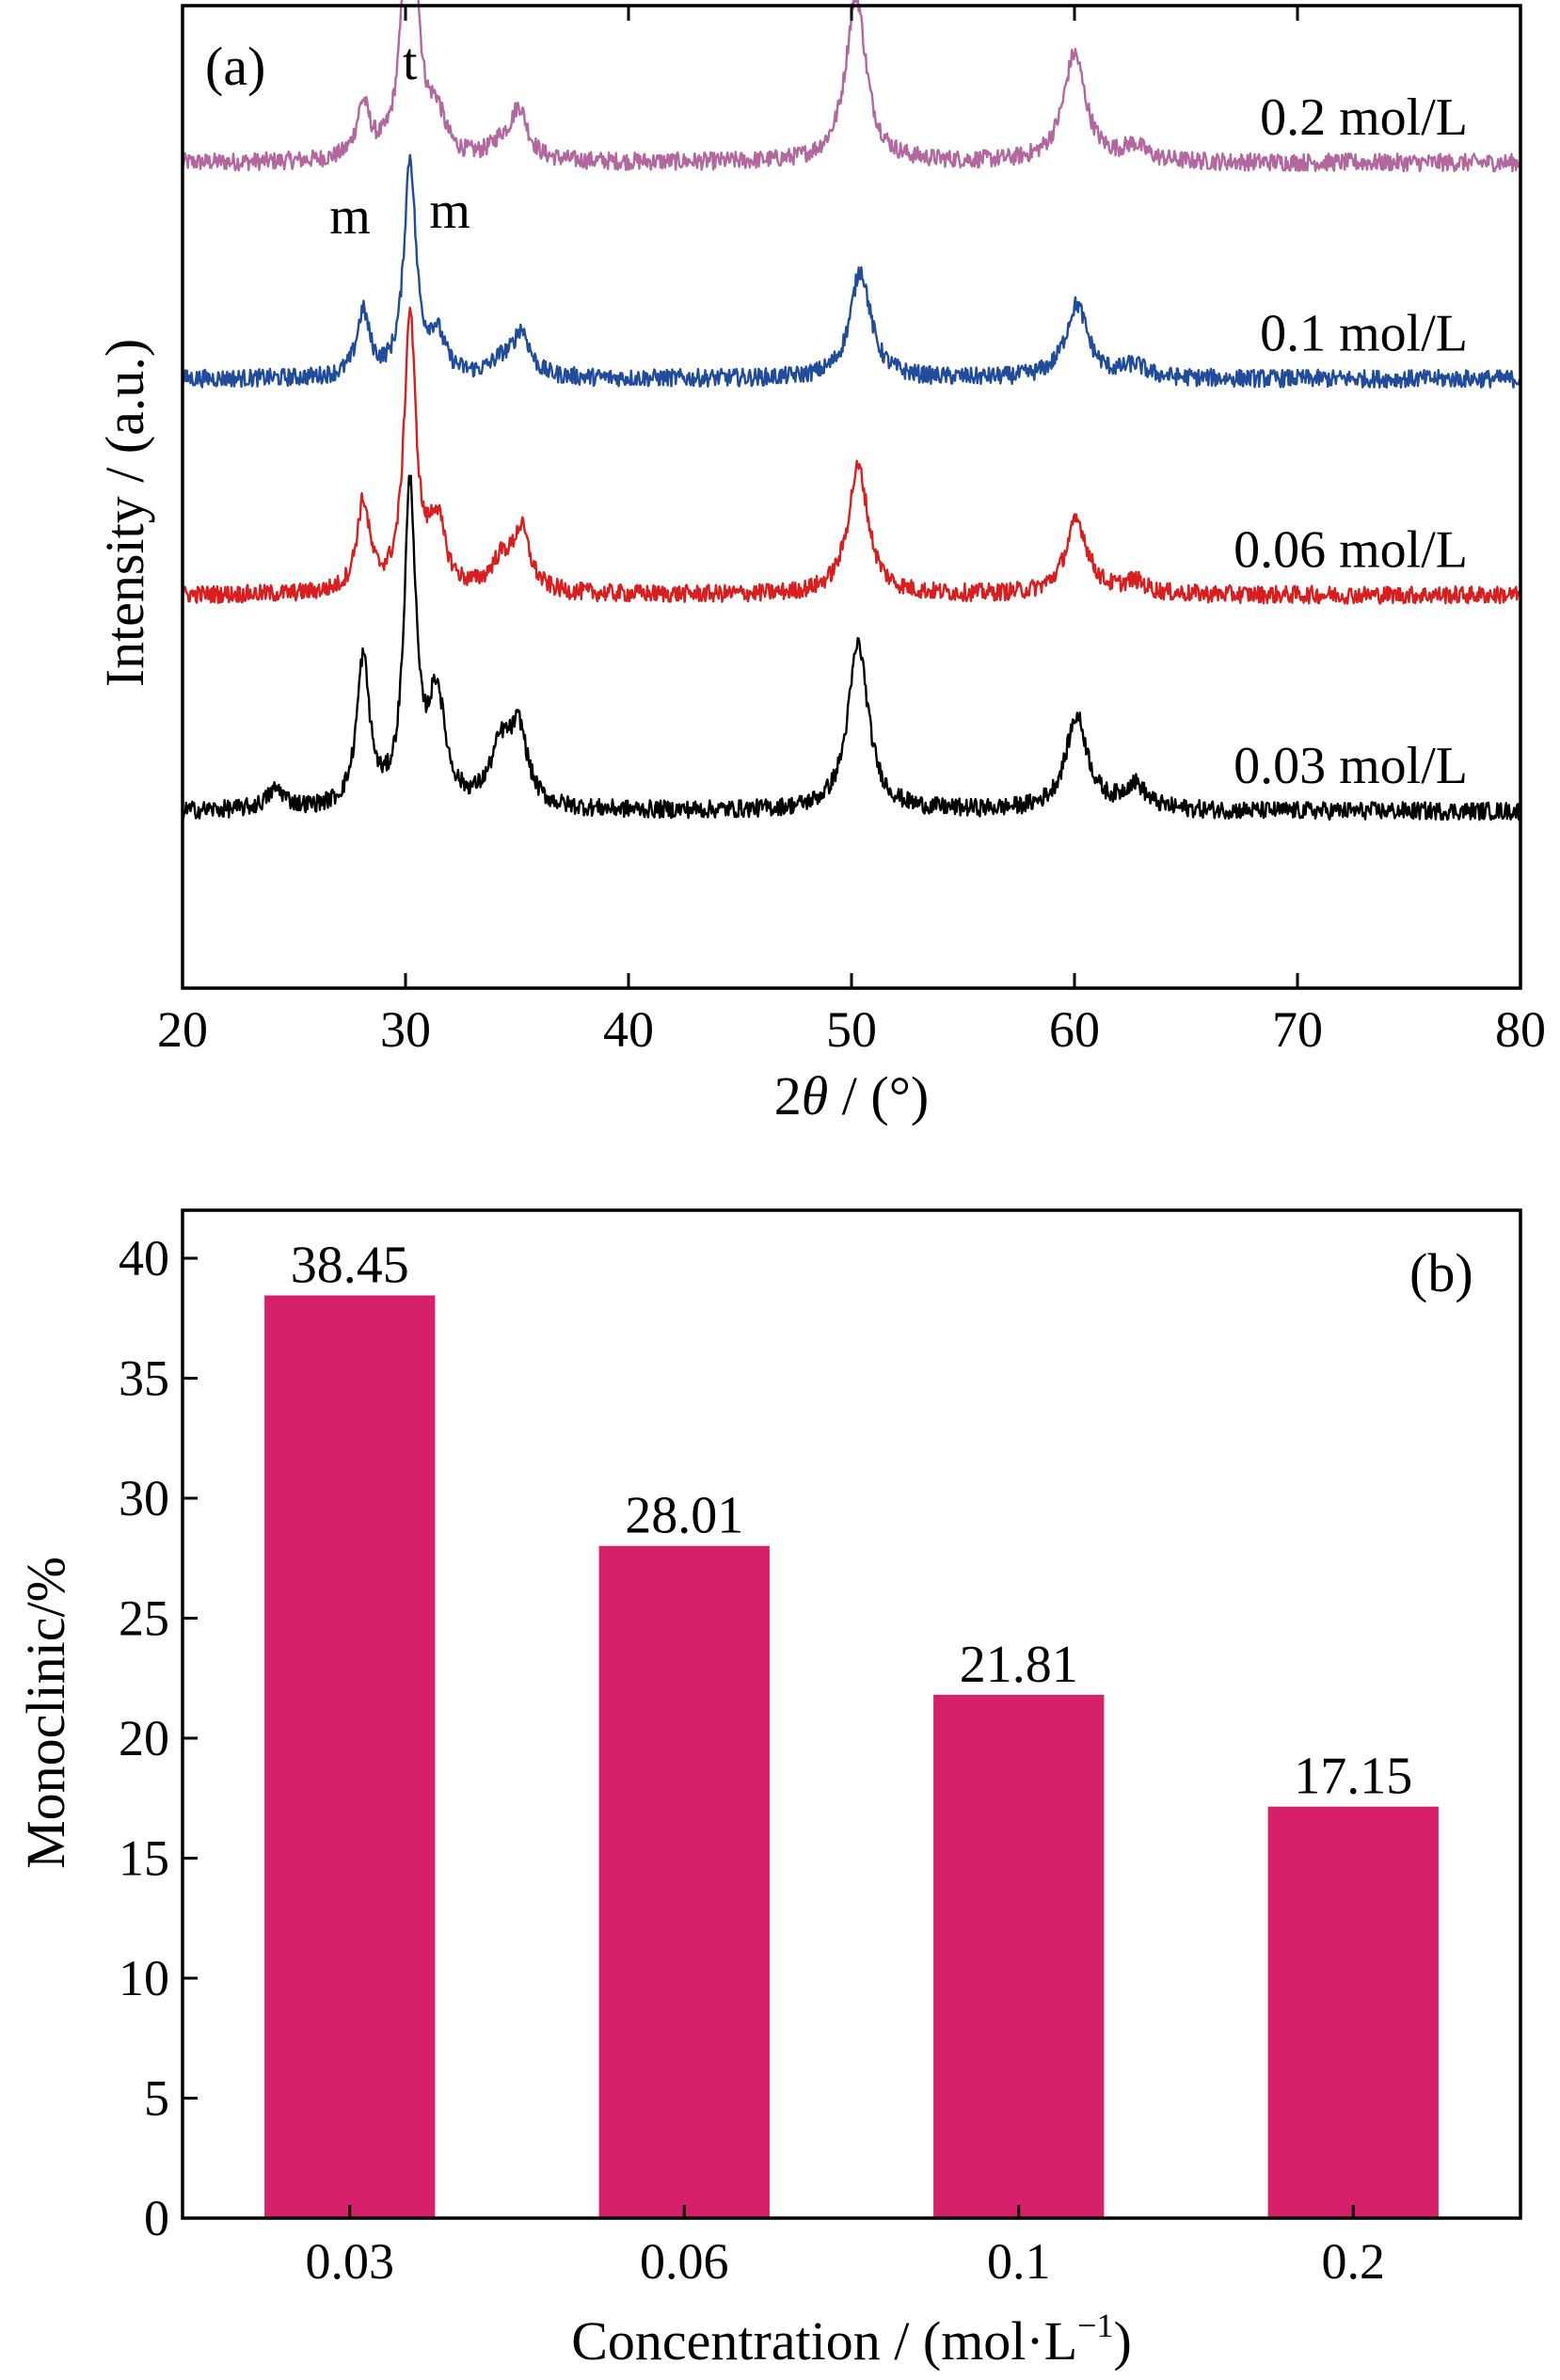 The image size is (1560, 2380). What do you see at coordinates (235, 66) in the screenshot?
I see `panel-a-label: (a)` at bounding box center [235, 66].